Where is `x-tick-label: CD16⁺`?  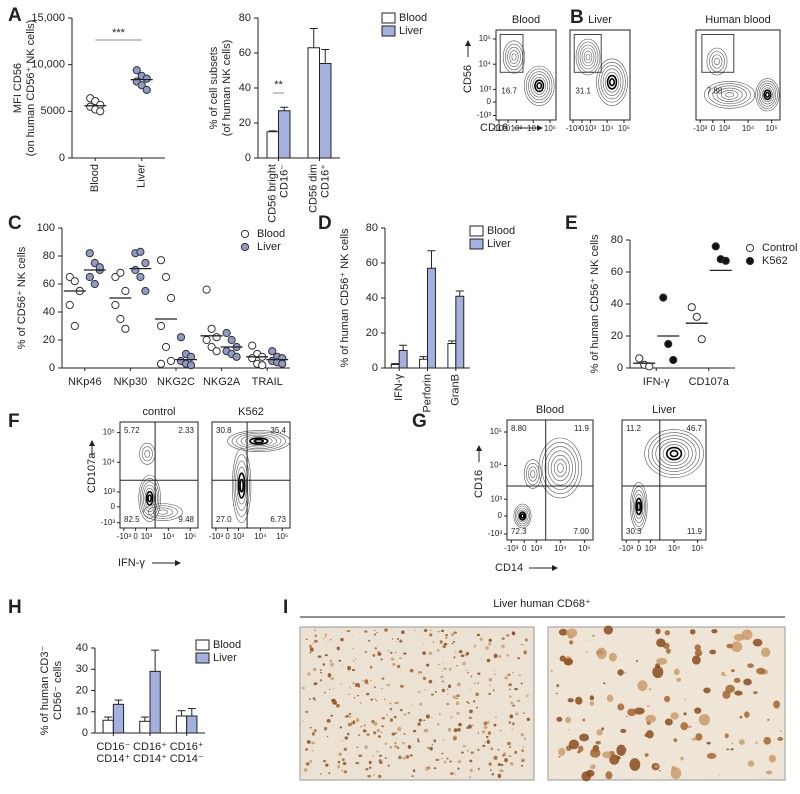
x-tick-label: CD16⁺ is located at coordinates (150, 747).